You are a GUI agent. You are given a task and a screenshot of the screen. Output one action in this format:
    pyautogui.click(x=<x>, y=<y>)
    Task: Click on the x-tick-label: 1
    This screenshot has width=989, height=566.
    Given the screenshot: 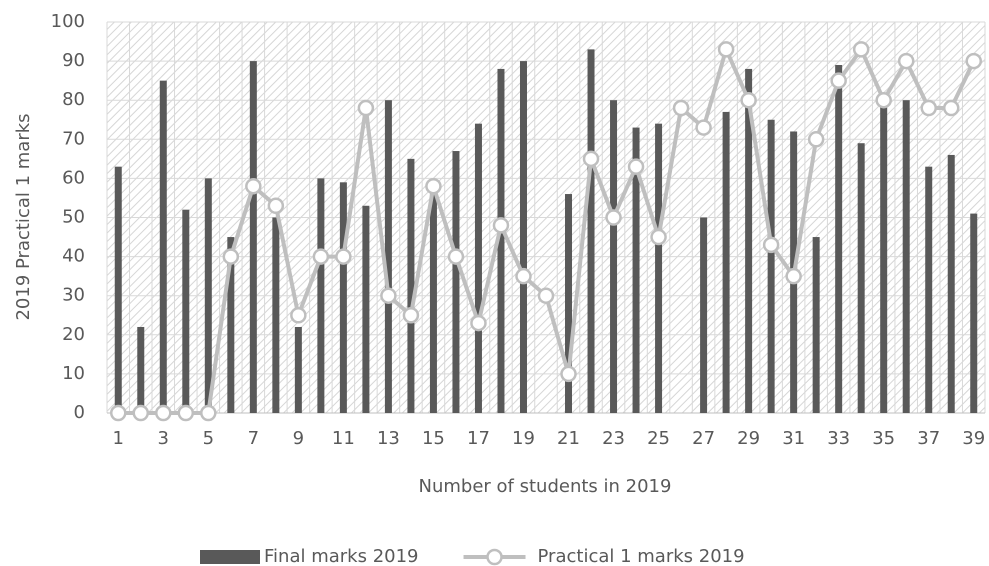 What is the action you would take?
    pyautogui.click(x=118, y=438)
    